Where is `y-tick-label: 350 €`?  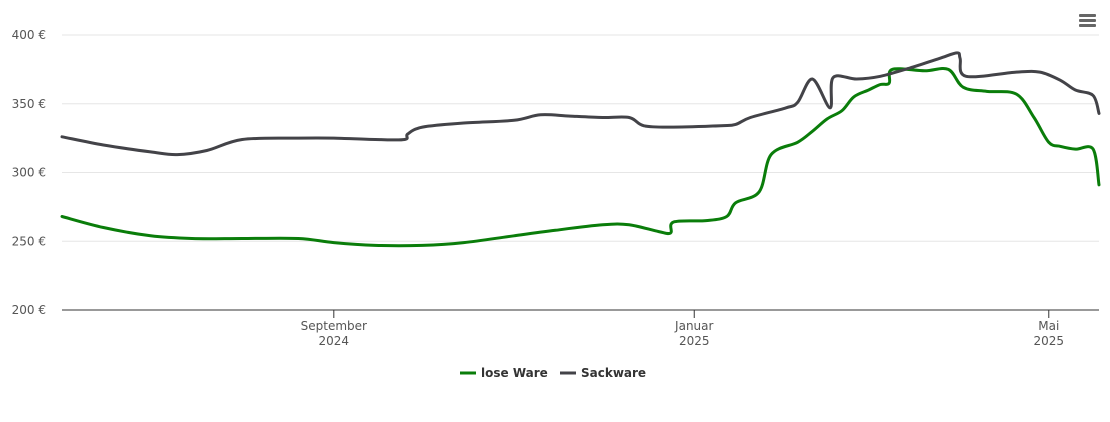
y-tick-label: 350 € is located at coordinates (29, 104).